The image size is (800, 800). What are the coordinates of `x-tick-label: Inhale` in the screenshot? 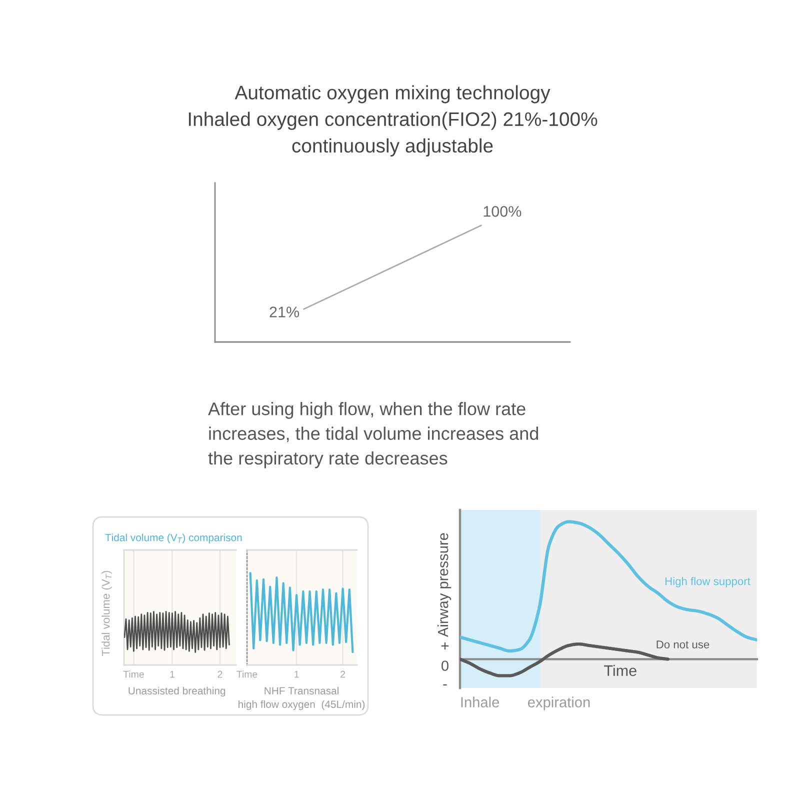 It's located at (480, 702).